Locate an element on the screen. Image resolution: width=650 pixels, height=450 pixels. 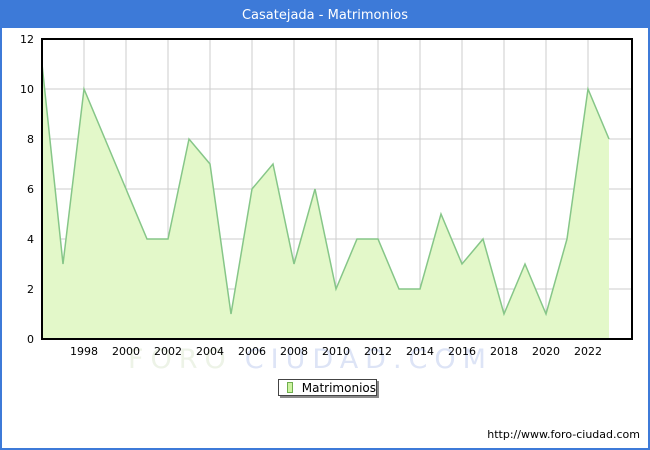
x-tick-label: 2004 is located at coordinates (210, 351).